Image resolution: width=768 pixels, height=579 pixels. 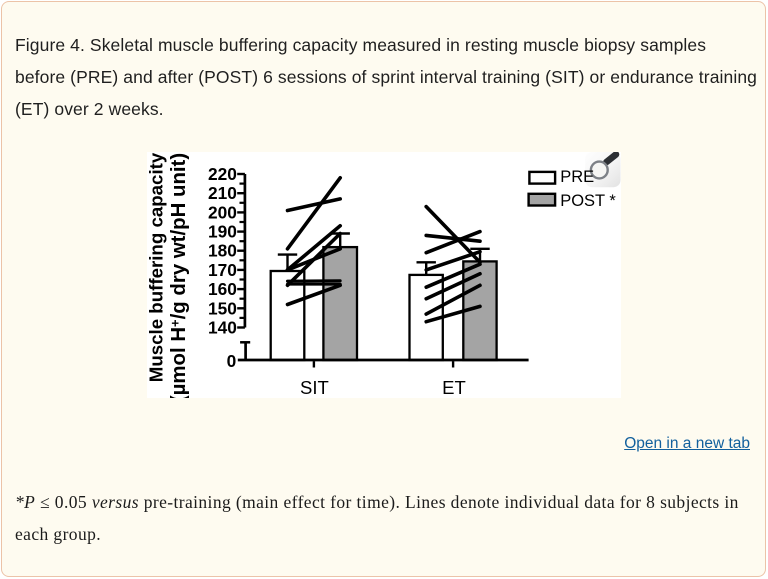 What do you see at coordinates (222, 231) in the screenshot?
I see `svg-text: 190` at bounding box center [222, 231].